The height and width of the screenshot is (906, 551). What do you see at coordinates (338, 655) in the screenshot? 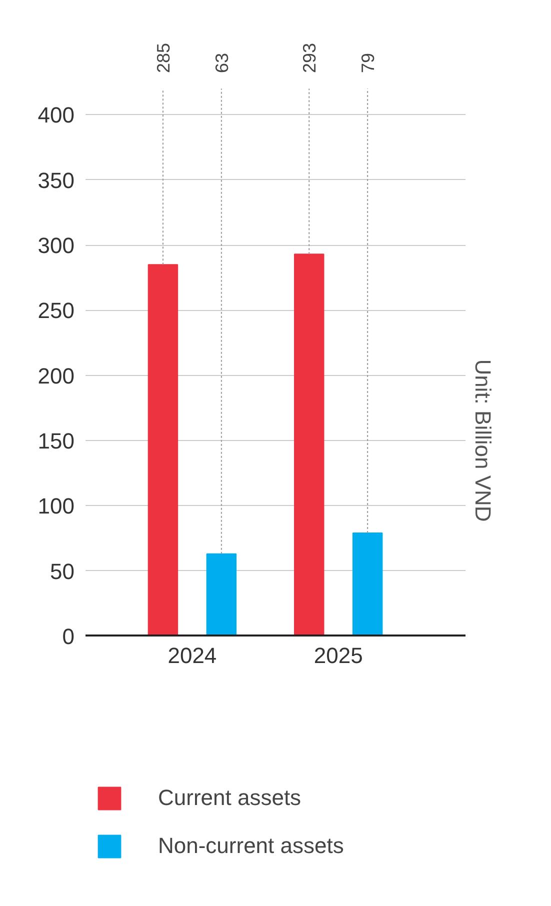
I see `x-tick-label: 2025` at bounding box center [338, 655].